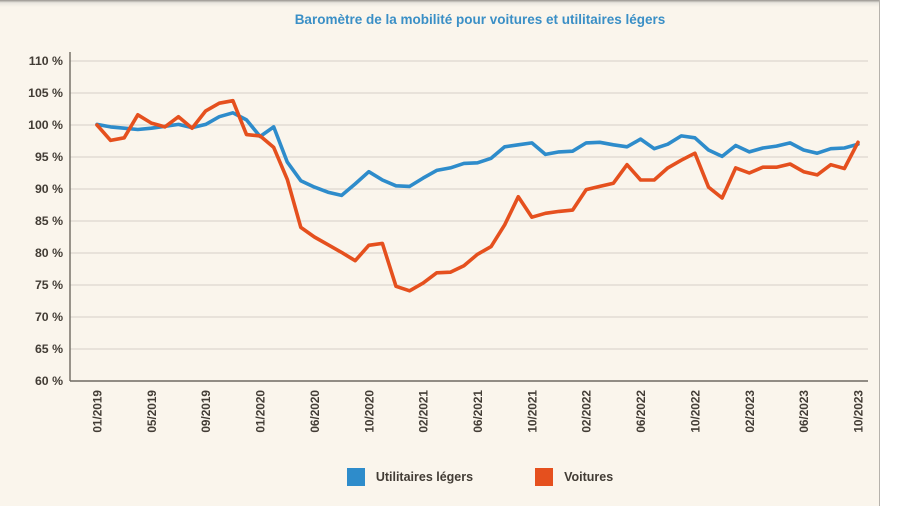 The image size is (900, 506). What do you see at coordinates (450, 3) in the screenshot?
I see `window-top-strip` at bounding box center [450, 3].